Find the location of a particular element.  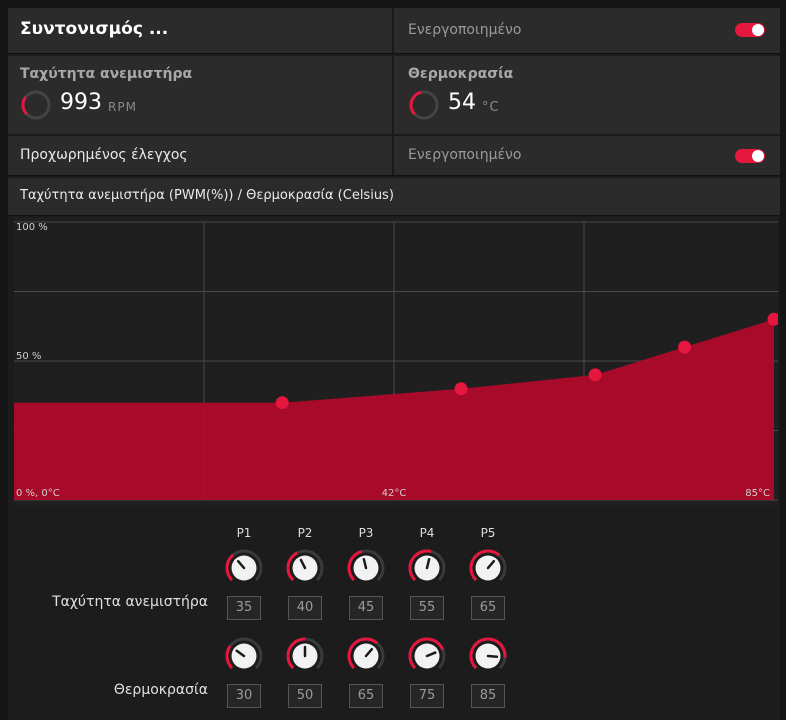

point-label: P5 is located at coordinates (488, 533).